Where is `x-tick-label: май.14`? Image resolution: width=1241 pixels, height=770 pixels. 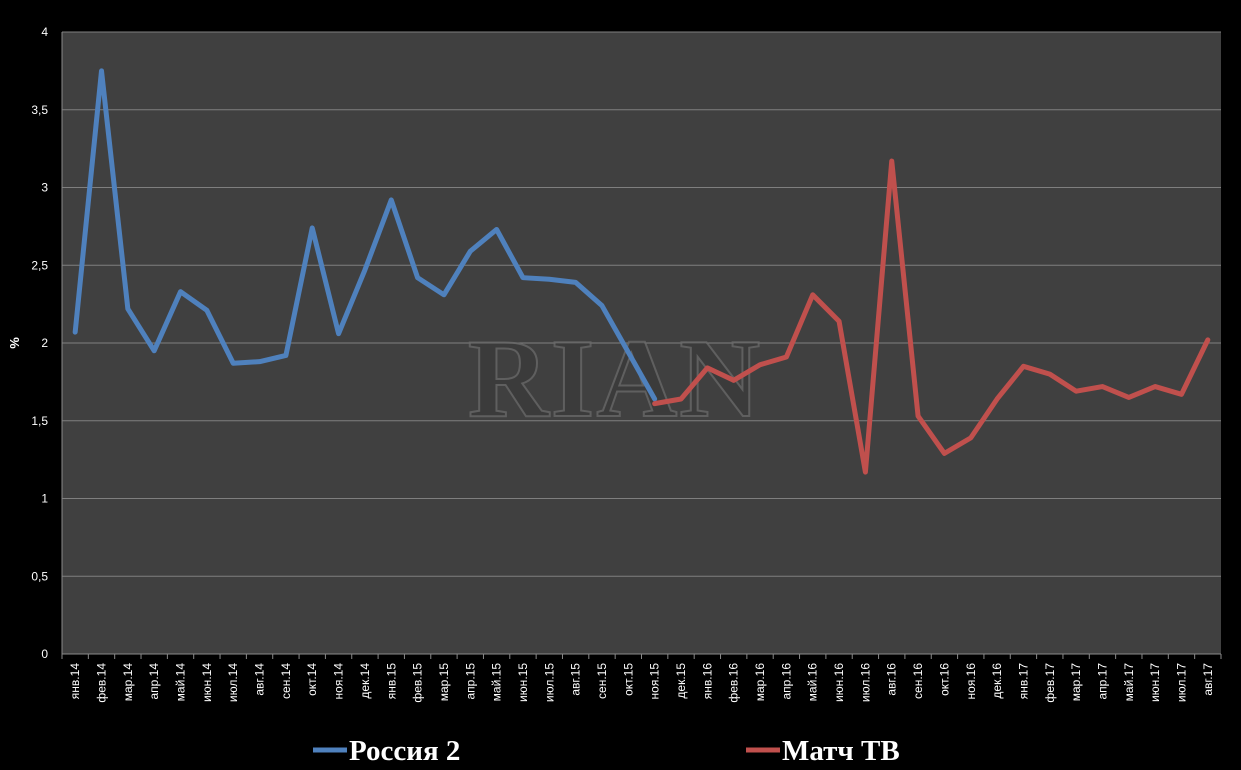 x-tick-label: май.14 is located at coordinates (181, 682).